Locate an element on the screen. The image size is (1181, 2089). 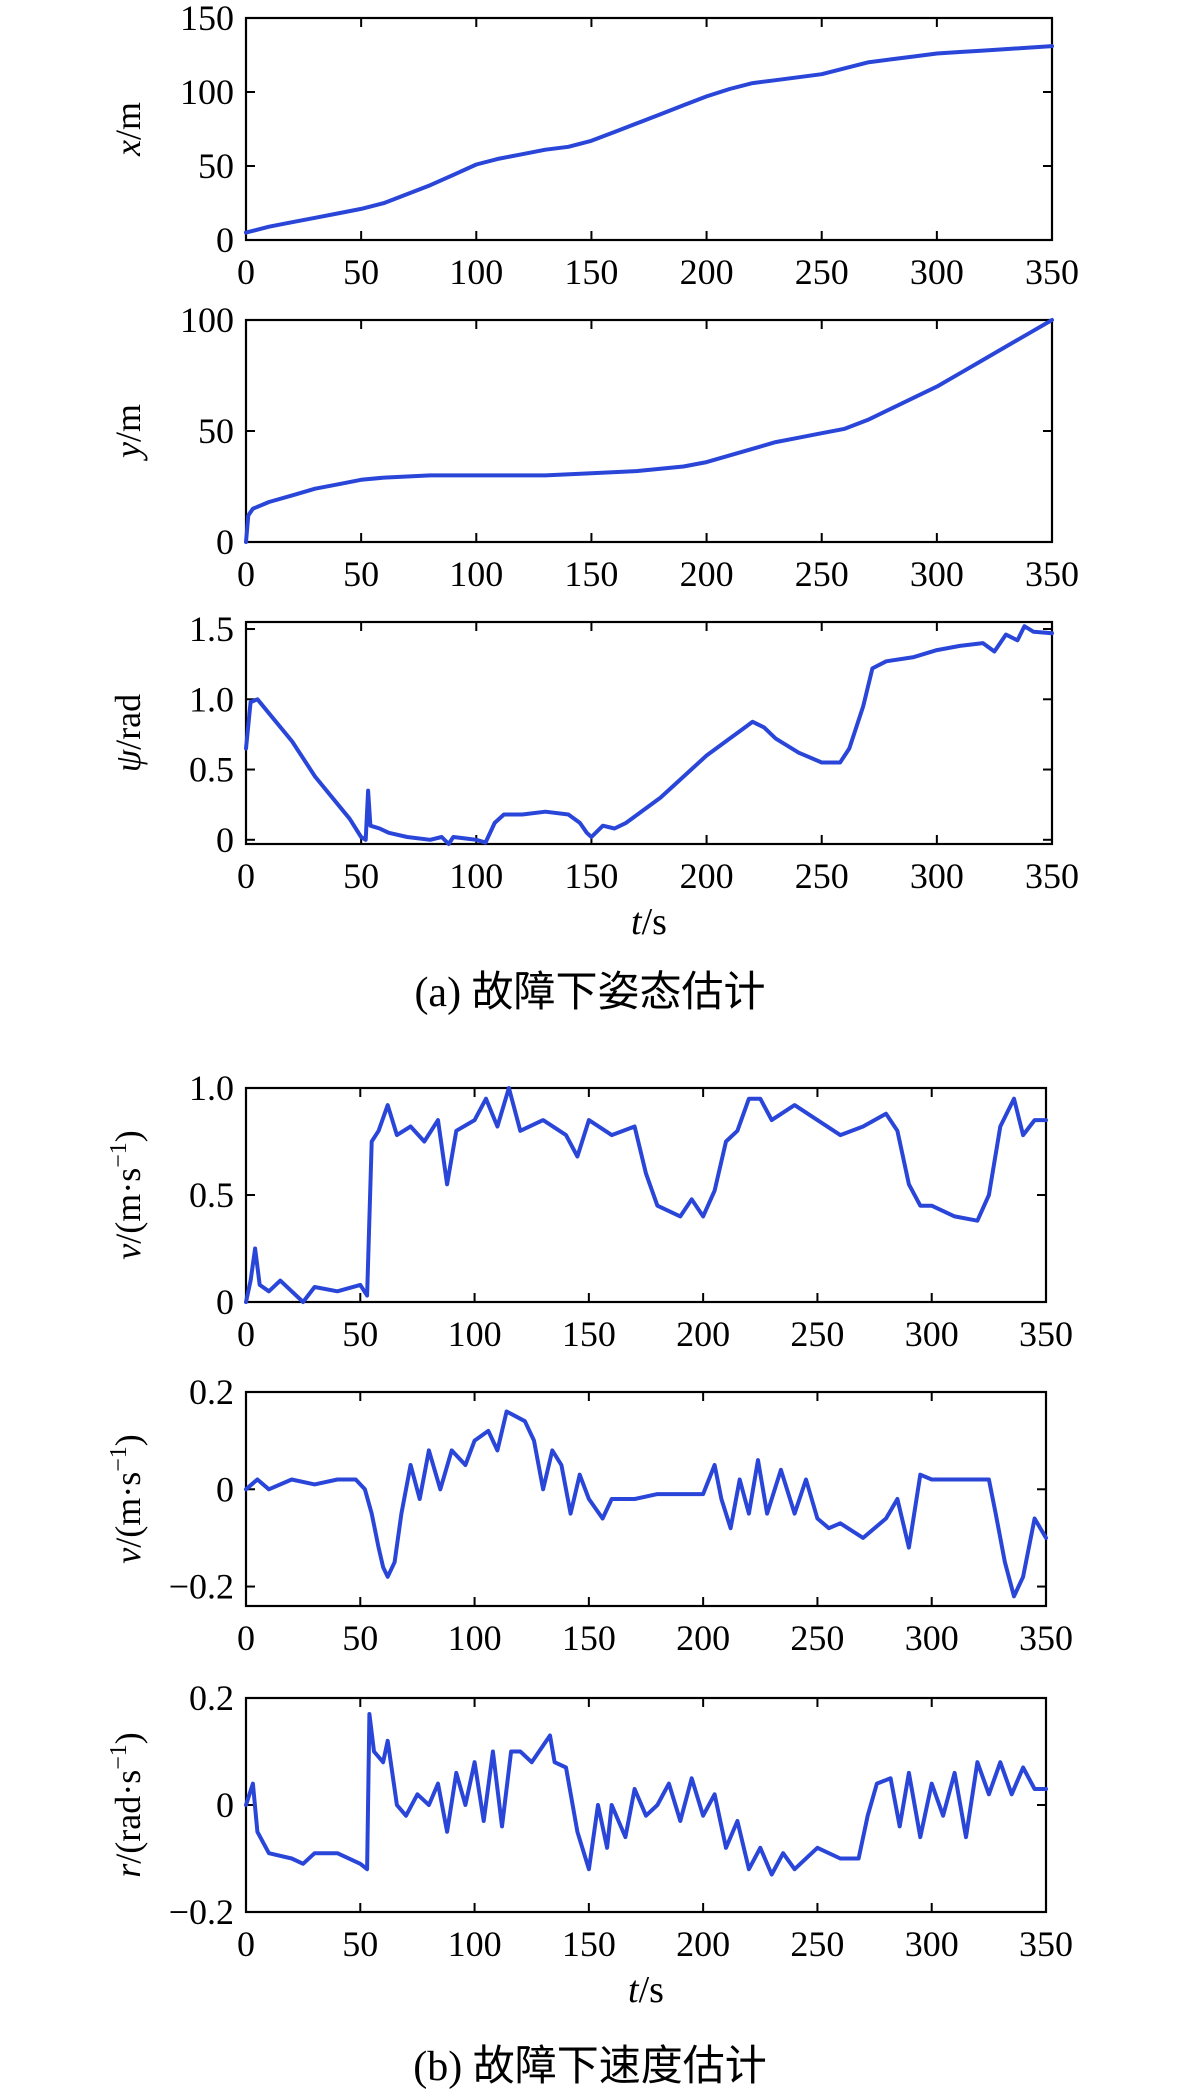
y-axis-label-symbol: ψ is located at coordinates (128, 760).